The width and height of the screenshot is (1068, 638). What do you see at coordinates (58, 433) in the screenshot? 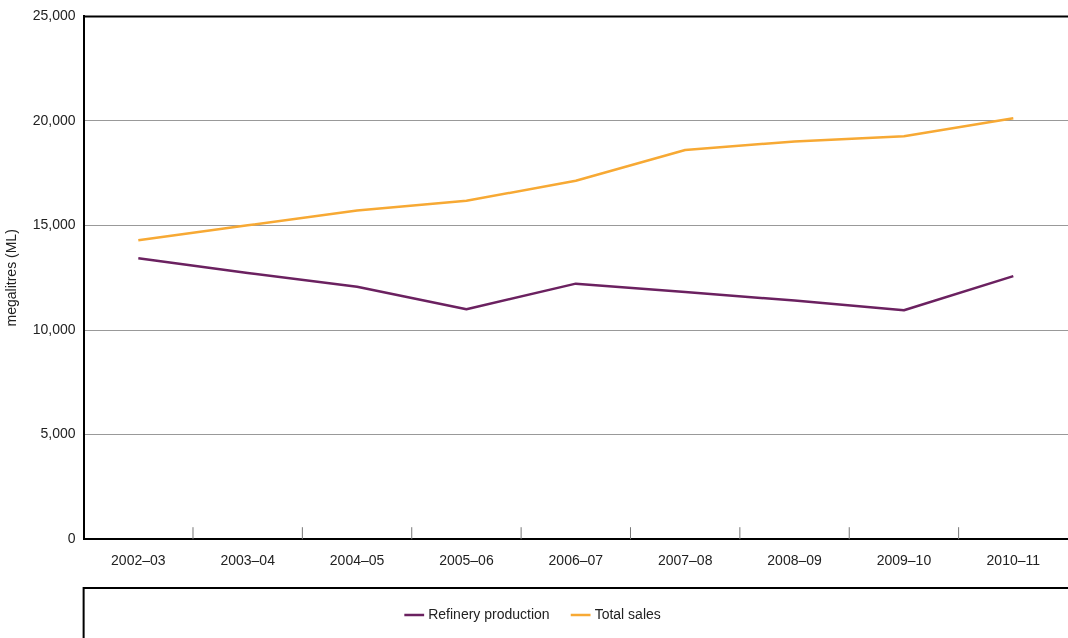
I see `y-tick-label: 5,000` at bounding box center [58, 433].